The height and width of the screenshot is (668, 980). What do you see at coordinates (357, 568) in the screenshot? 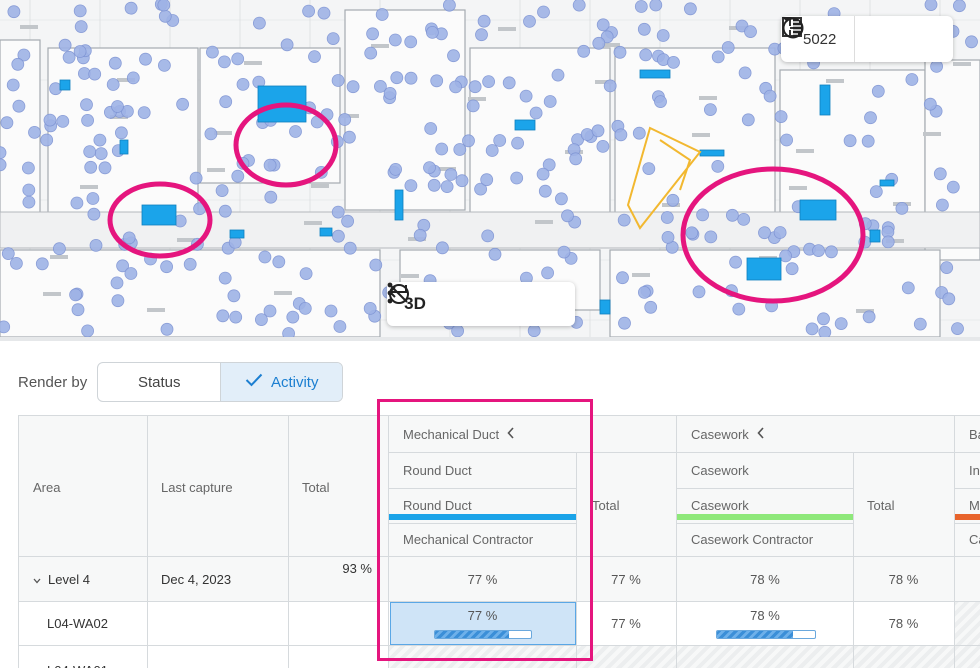
I see `total-cell: 93 %` at bounding box center [357, 568].